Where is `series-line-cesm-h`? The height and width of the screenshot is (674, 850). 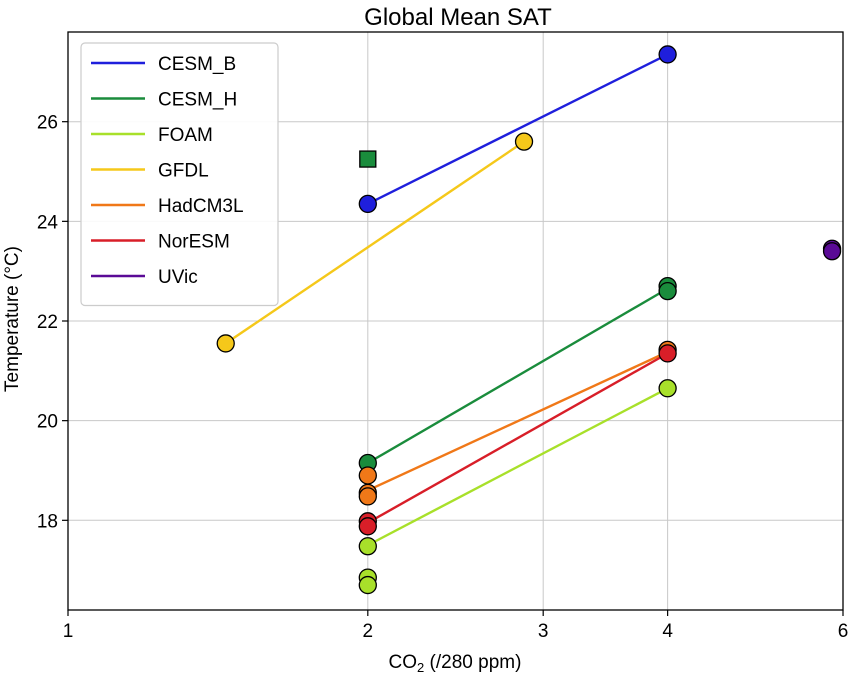
series-line-cesm-h is located at coordinates (518, 376).